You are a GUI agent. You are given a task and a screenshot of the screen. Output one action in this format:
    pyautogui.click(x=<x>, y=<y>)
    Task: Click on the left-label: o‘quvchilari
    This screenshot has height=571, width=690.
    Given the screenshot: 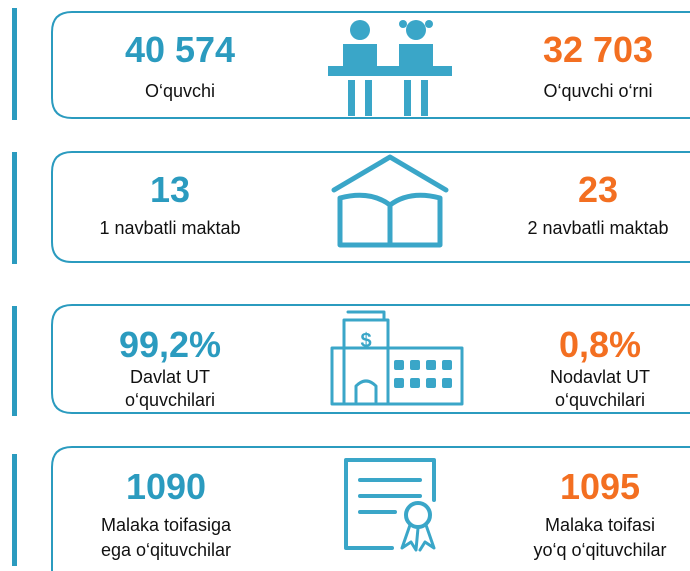 What is the action you would take?
    pyautogui.click(x=170, y=400)
    